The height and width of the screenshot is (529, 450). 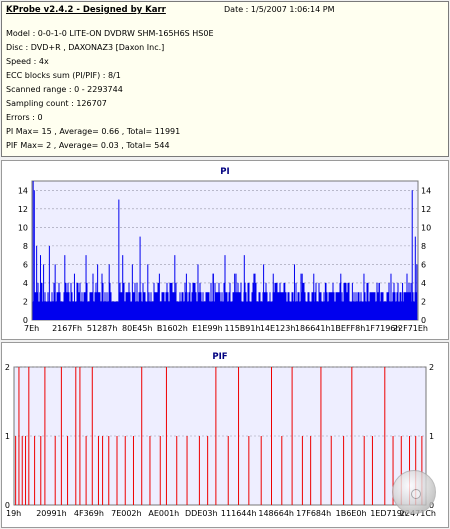 I want to click on info-pif-stats: PIF Max= 2 , Average= 0.03 , Total= 544, so click(x=88, y=145).